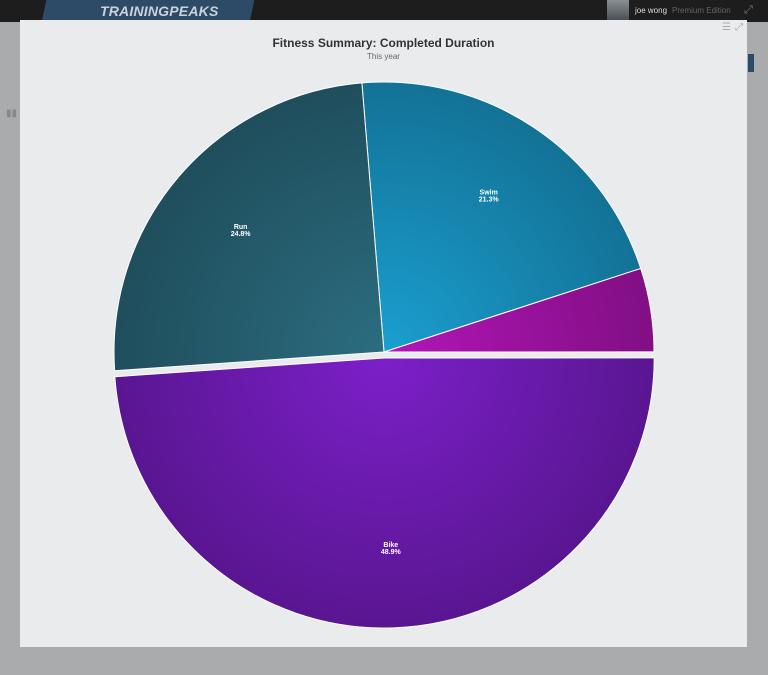  What do you see at coordinates (751, 63) in the screenshot?
I see `side-button` at bounding box center [751, 63].